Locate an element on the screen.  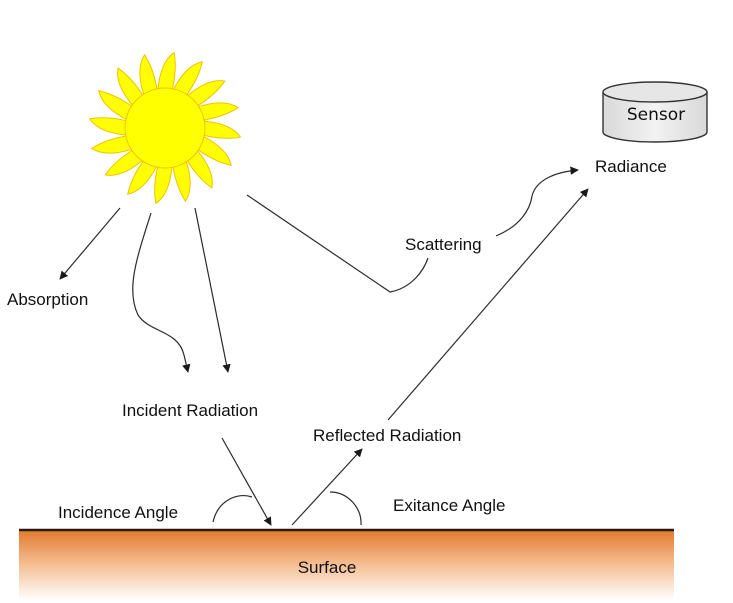
incidence-angle-arc is located at coordinates (232, 509).